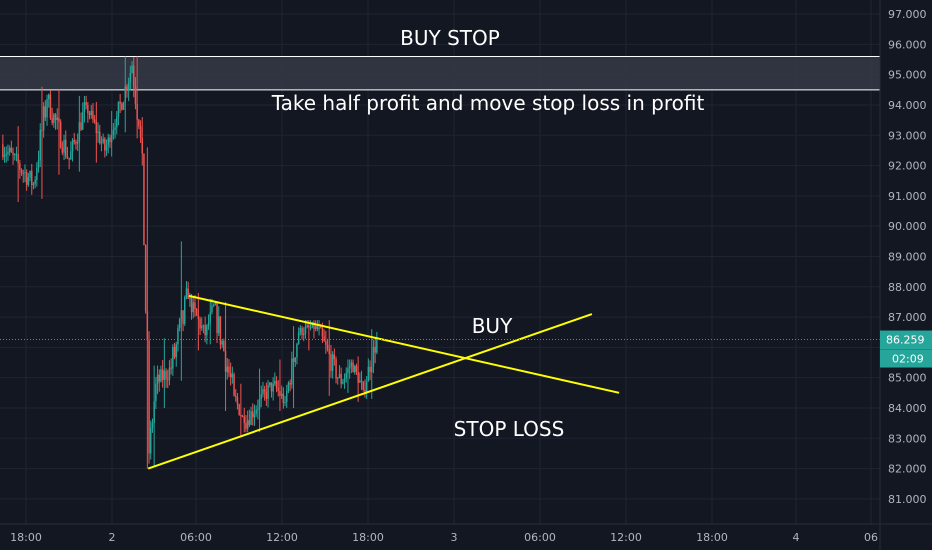 The image size is (932, 550). Describe the element at coordinates (907, 14) in the screenshot. I see `y-tick-label: 97.000` at that location.